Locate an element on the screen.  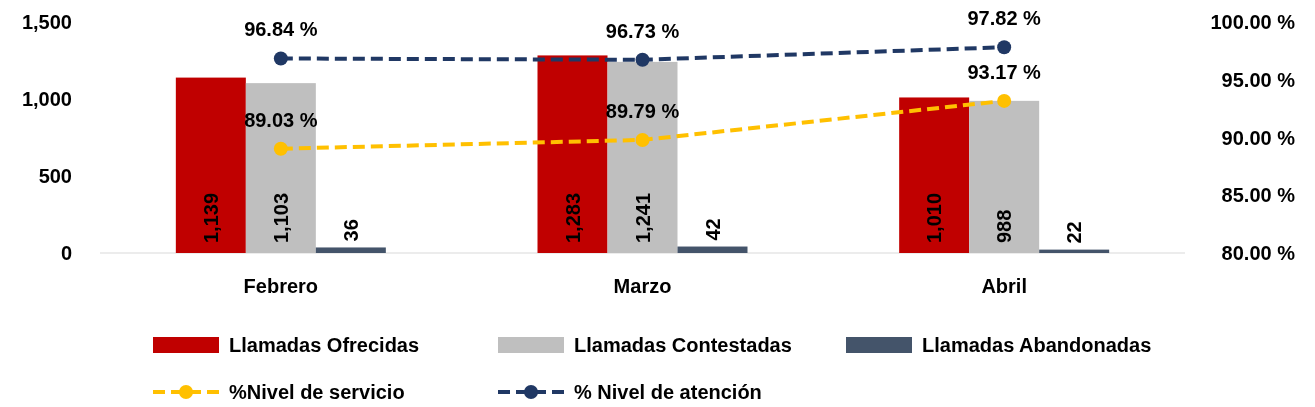
y2-tick-label: 85.00 % is located at coordinates (1258, 195).